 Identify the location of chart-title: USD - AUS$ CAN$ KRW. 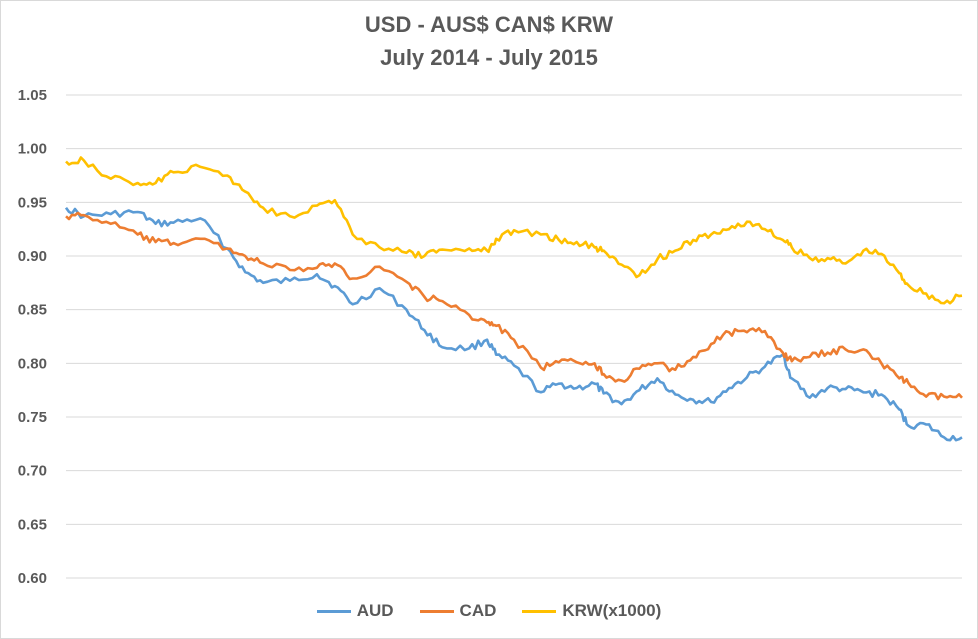
(489, 24).